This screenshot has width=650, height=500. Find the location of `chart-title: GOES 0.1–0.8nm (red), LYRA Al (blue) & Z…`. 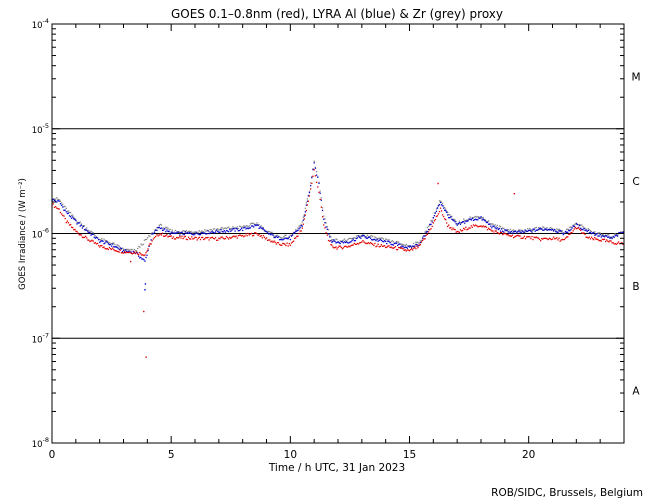

chart-title: GOES 0.1–0.8nm (red), LYRA Al (blue) & Z… is located at coordinates (337, 14).